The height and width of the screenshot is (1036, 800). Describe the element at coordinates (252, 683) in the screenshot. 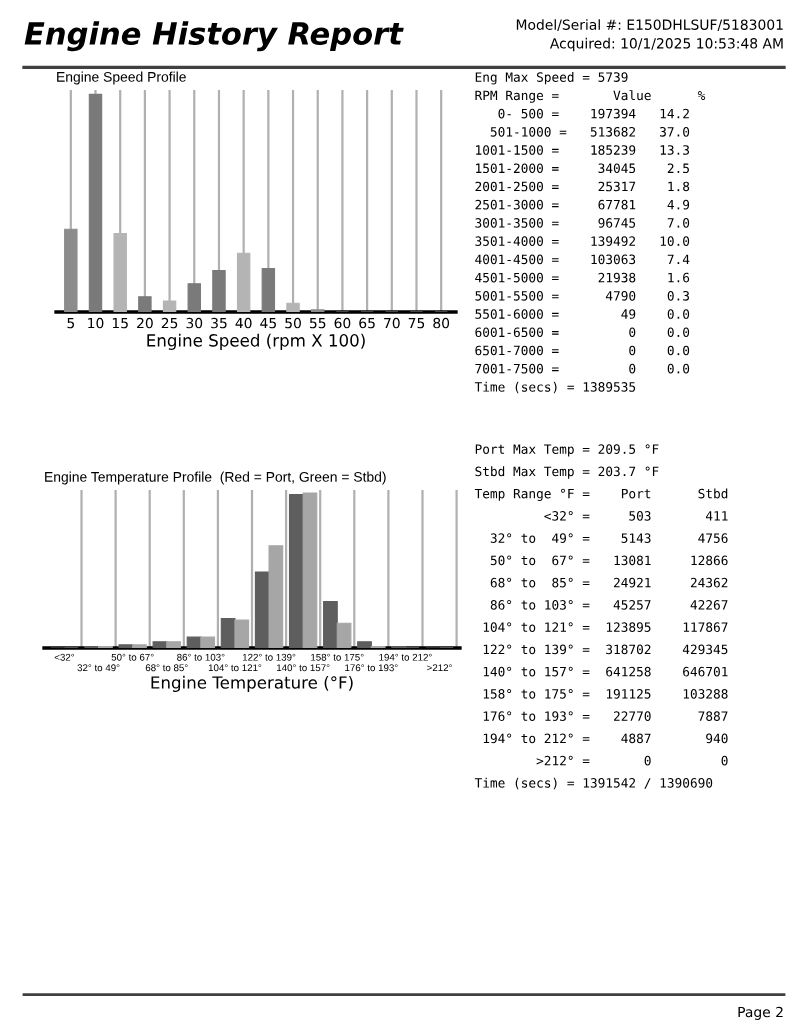

I see `x-axis-title: Engine Temperature (°F)` at that location.